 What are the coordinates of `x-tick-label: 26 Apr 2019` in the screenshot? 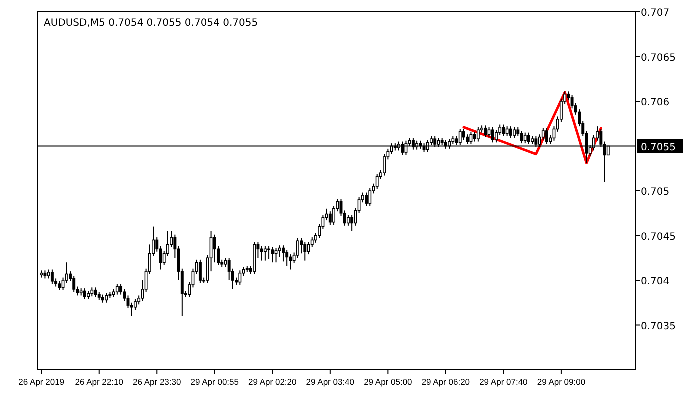 It's located at (41, 382).